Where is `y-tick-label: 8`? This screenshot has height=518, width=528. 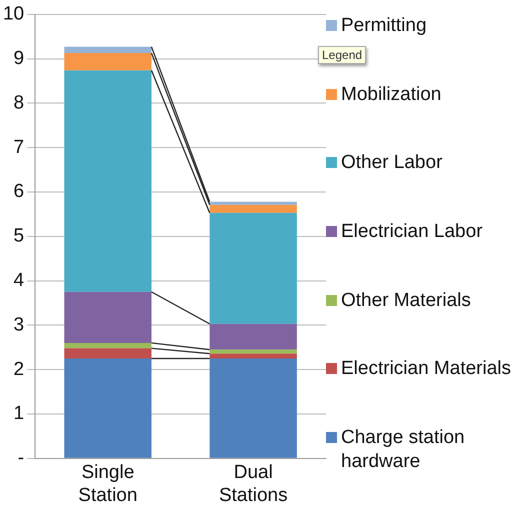 y-tick-label: 8 is located at coordinates (19, 103).